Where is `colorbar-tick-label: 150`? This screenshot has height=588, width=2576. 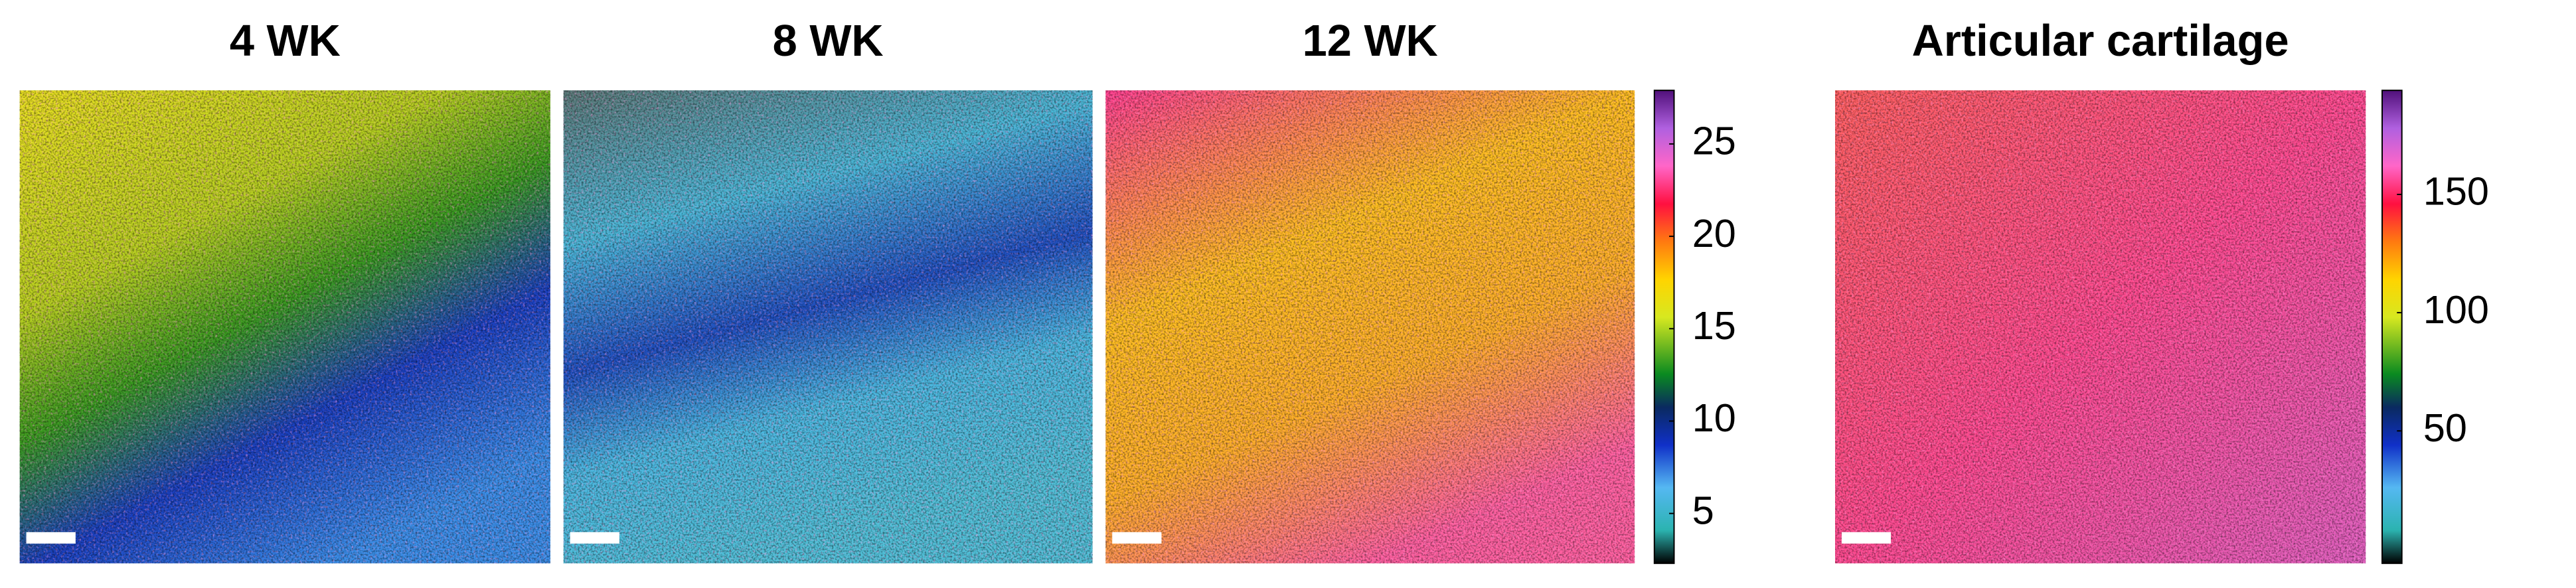 colorbar-tick-label: 150 is located at coordinates (2456, 191).